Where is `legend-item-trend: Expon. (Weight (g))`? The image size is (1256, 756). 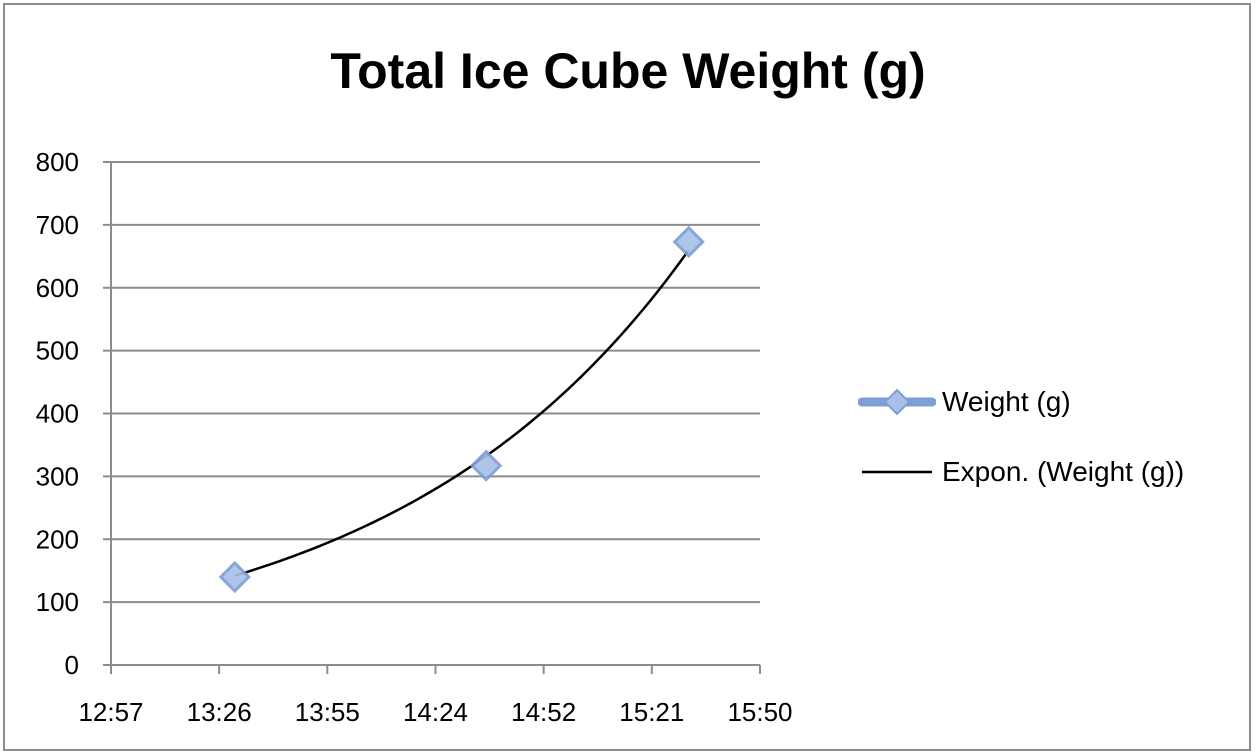
legend-item-trend: Expon. (Weight (g)) is located at coordinates (1021, 472).